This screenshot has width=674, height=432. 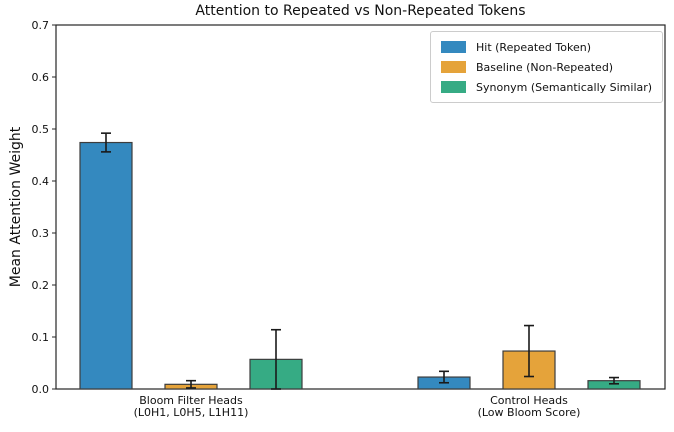 I want to click on legend-label: Hit (Repeated Token), so click(x=533, y=47).